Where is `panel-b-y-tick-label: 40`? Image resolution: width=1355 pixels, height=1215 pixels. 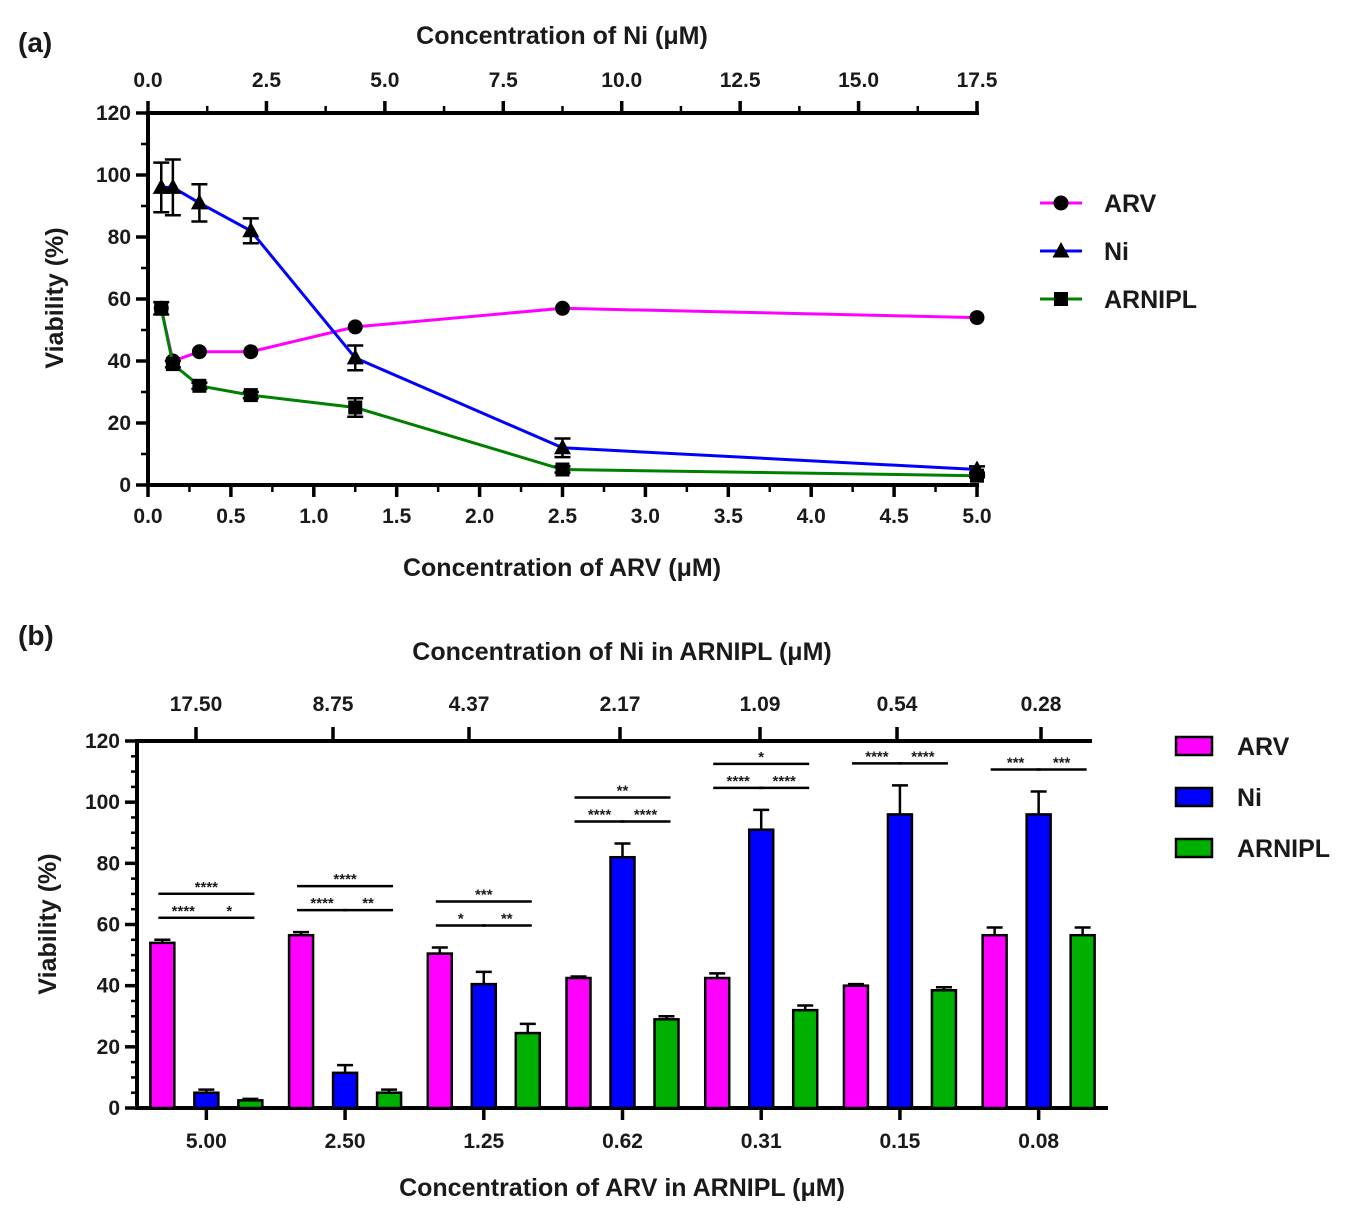 panel-b-y-tick-label: 40 is located at coordinates (108, 986).